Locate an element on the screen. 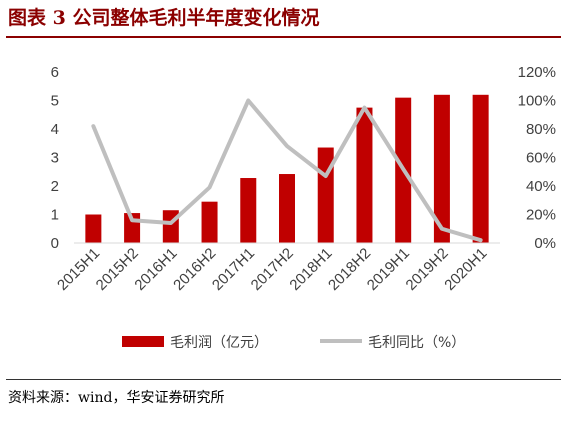 The image size is (569, 428). y-tick-right-80%: 80% is located at coordinates (541, 129).